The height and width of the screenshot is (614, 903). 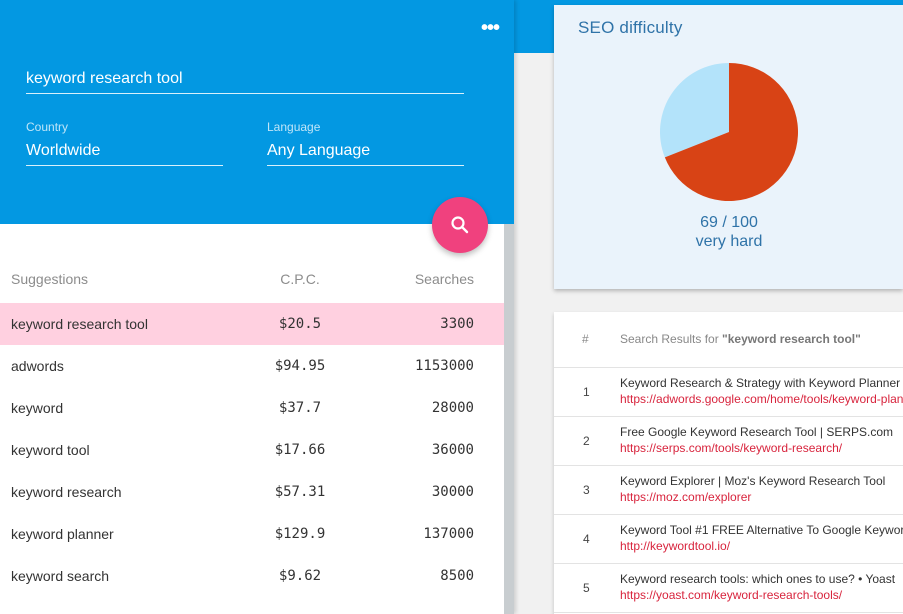 What do you see at coordinates (252, 534) in the screenshot?
I see `suggestion-row: keyword planner $129.9 137000` at bounding box center [252, 534].